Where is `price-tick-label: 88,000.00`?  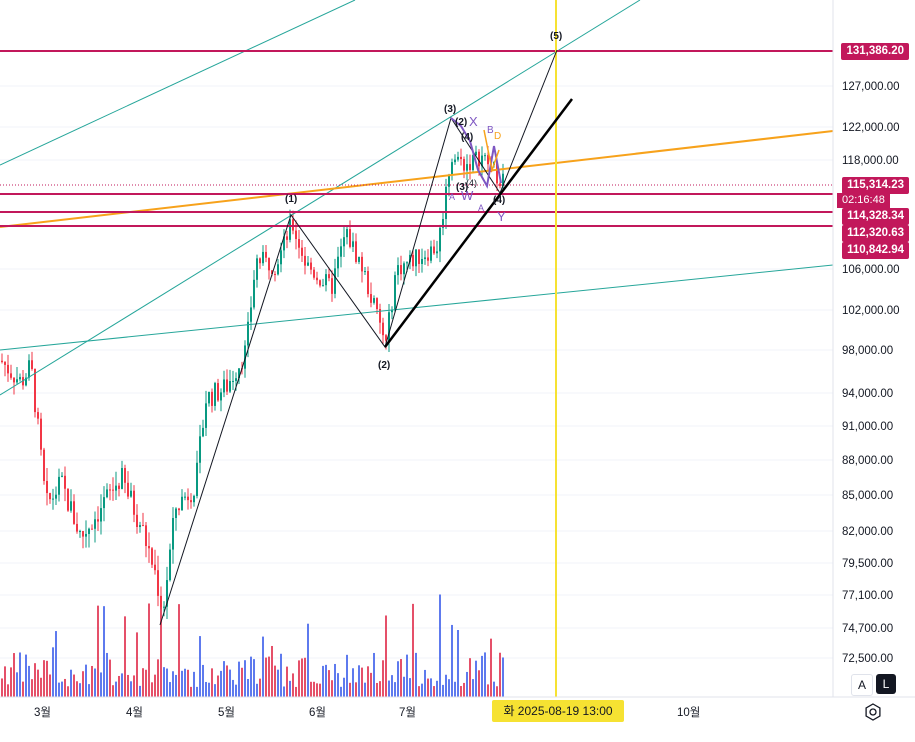 price-tick-label: 88,000.00 is located at coordinates (867, 461).